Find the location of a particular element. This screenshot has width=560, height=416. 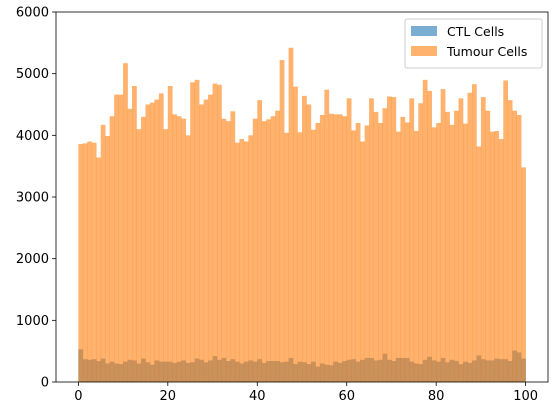

legend: CTL Cells Tumour Cells is located at coordinates (473, 43).